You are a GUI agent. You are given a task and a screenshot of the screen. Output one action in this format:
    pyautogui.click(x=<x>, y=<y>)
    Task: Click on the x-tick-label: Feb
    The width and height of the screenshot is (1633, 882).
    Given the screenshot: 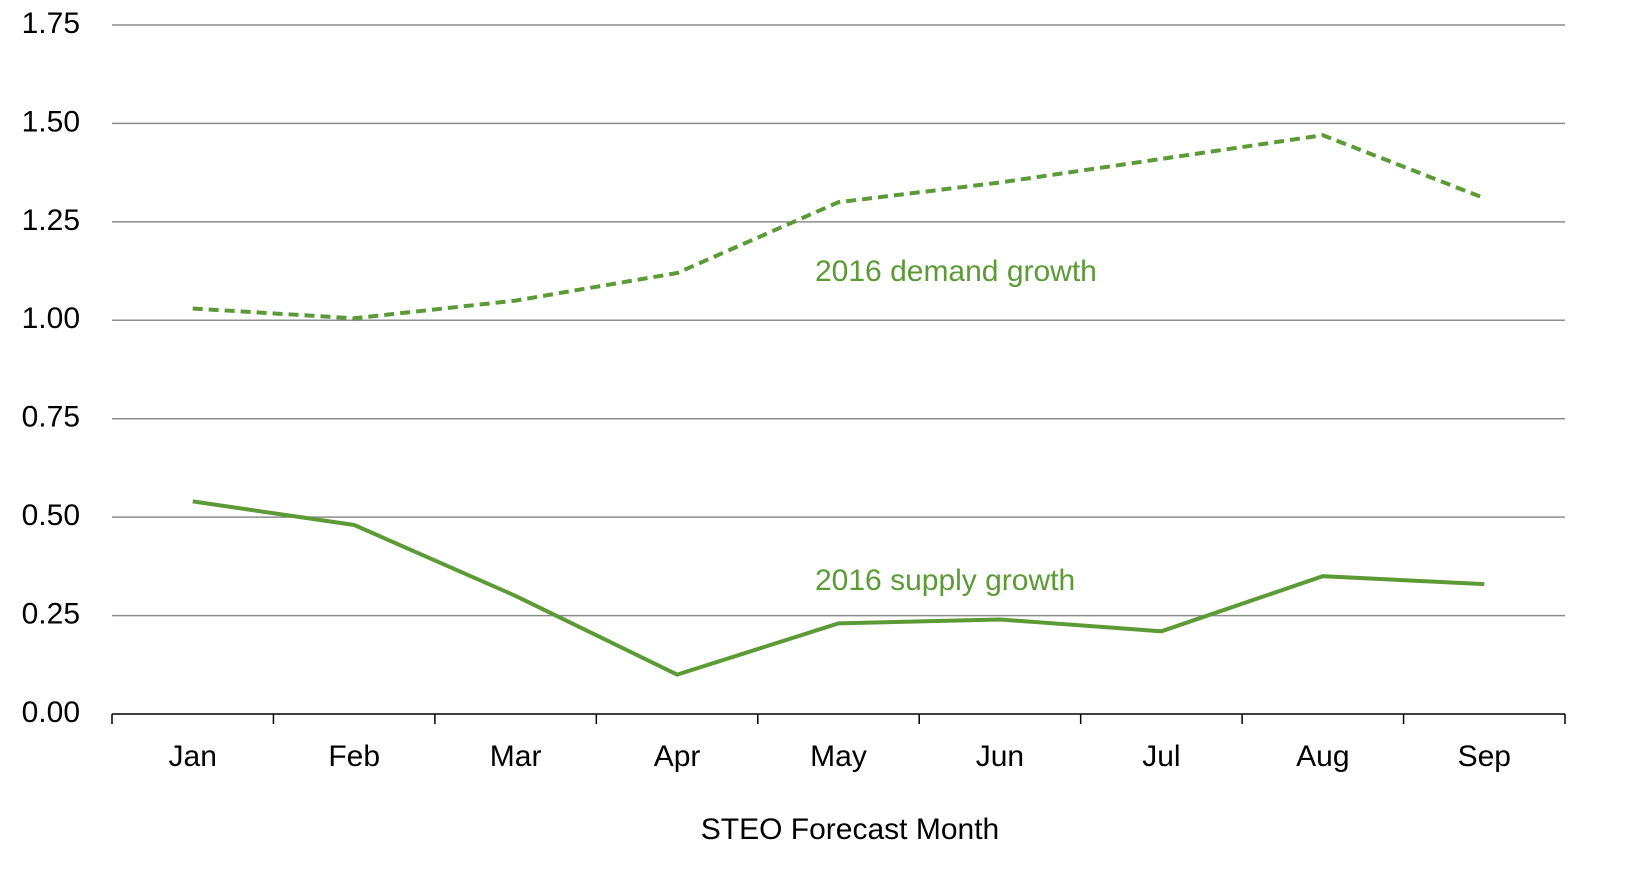 What is the action you would take?
    pyautogui.click(x=354, y=756)
    